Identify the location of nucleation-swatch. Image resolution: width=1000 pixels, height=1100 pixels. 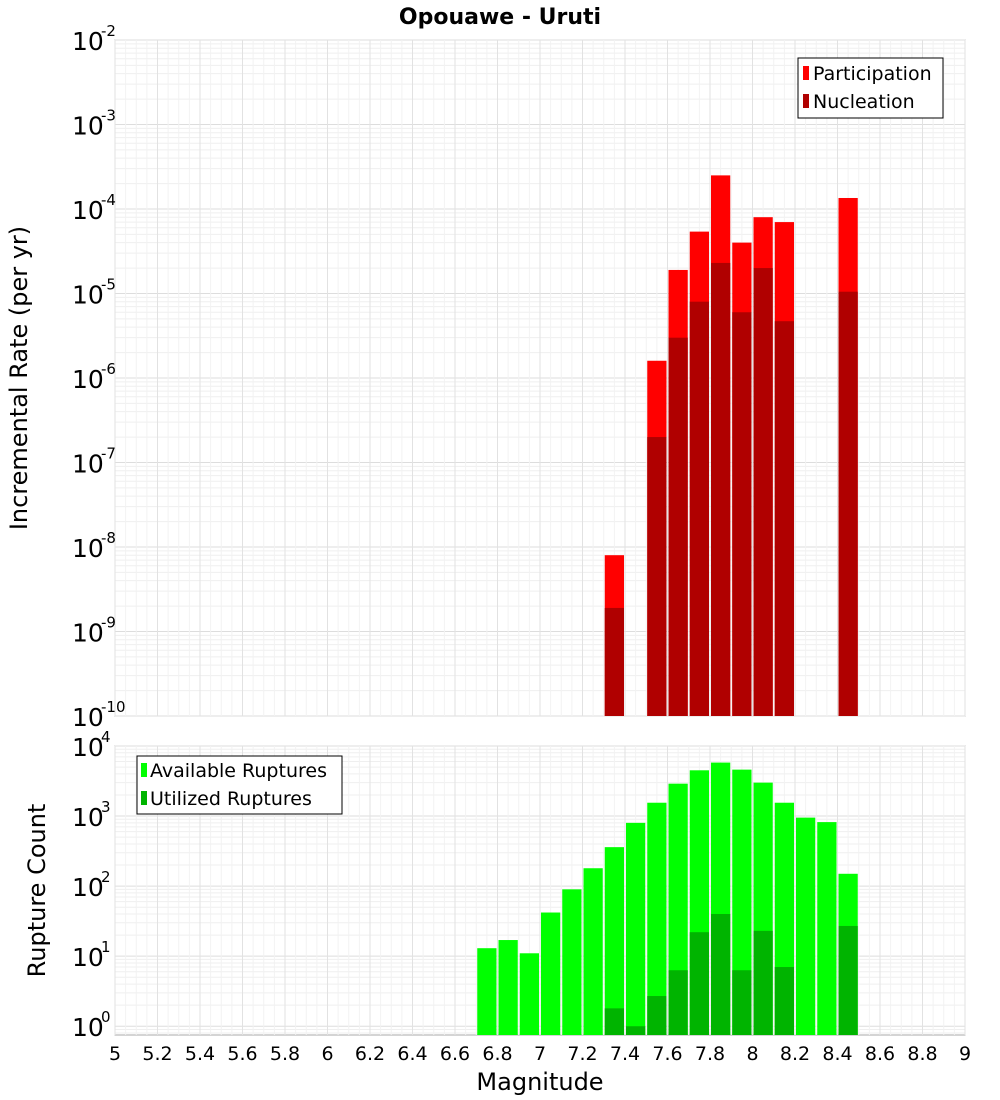
(806, 101).